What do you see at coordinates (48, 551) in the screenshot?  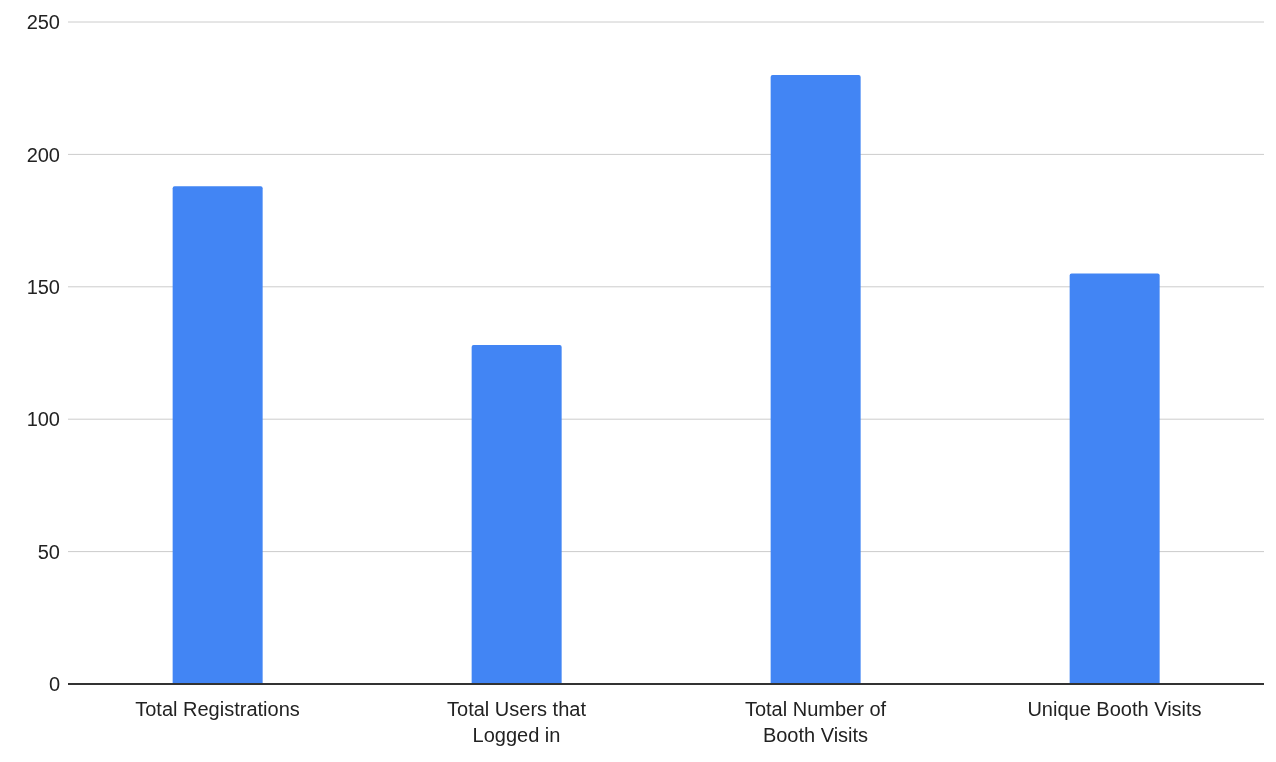 I see `y-tick-label: 50` at bounding box center [48, 551].